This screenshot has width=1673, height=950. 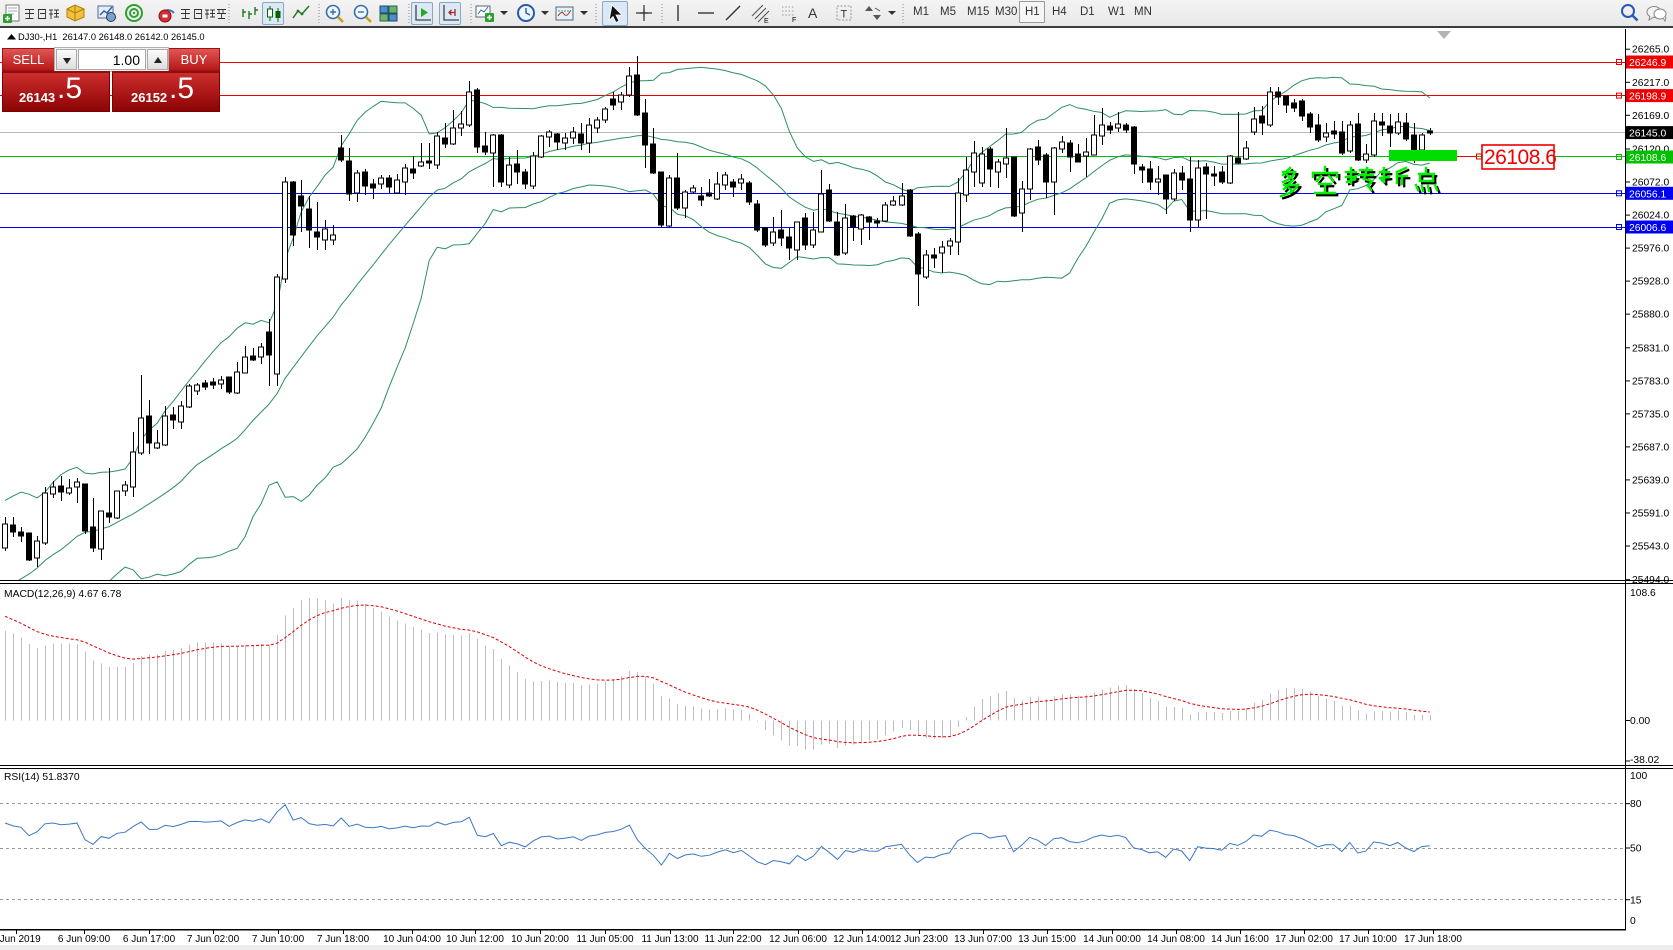 I want to click on svg-text: RSI(14) 51.8370, so click(x=42, y=777).